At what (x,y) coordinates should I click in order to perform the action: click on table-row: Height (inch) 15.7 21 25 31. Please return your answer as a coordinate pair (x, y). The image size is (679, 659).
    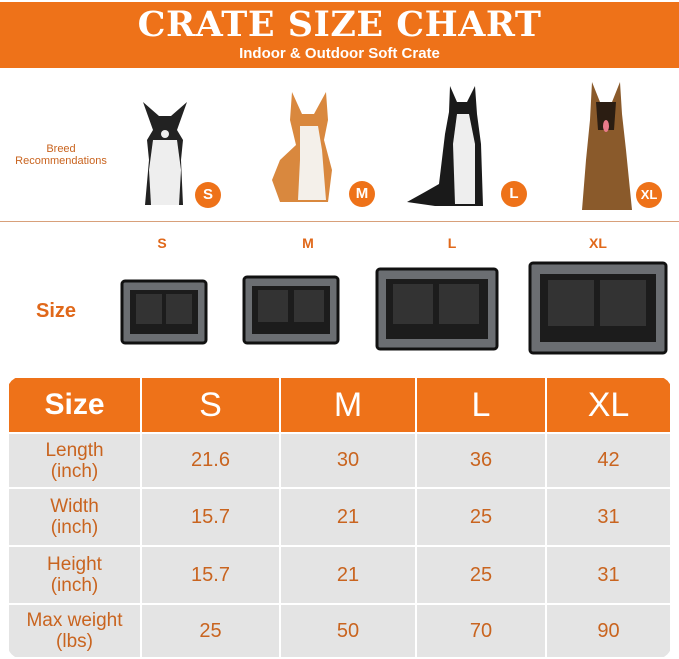
    Looking at the image, I should click on (339, 575).